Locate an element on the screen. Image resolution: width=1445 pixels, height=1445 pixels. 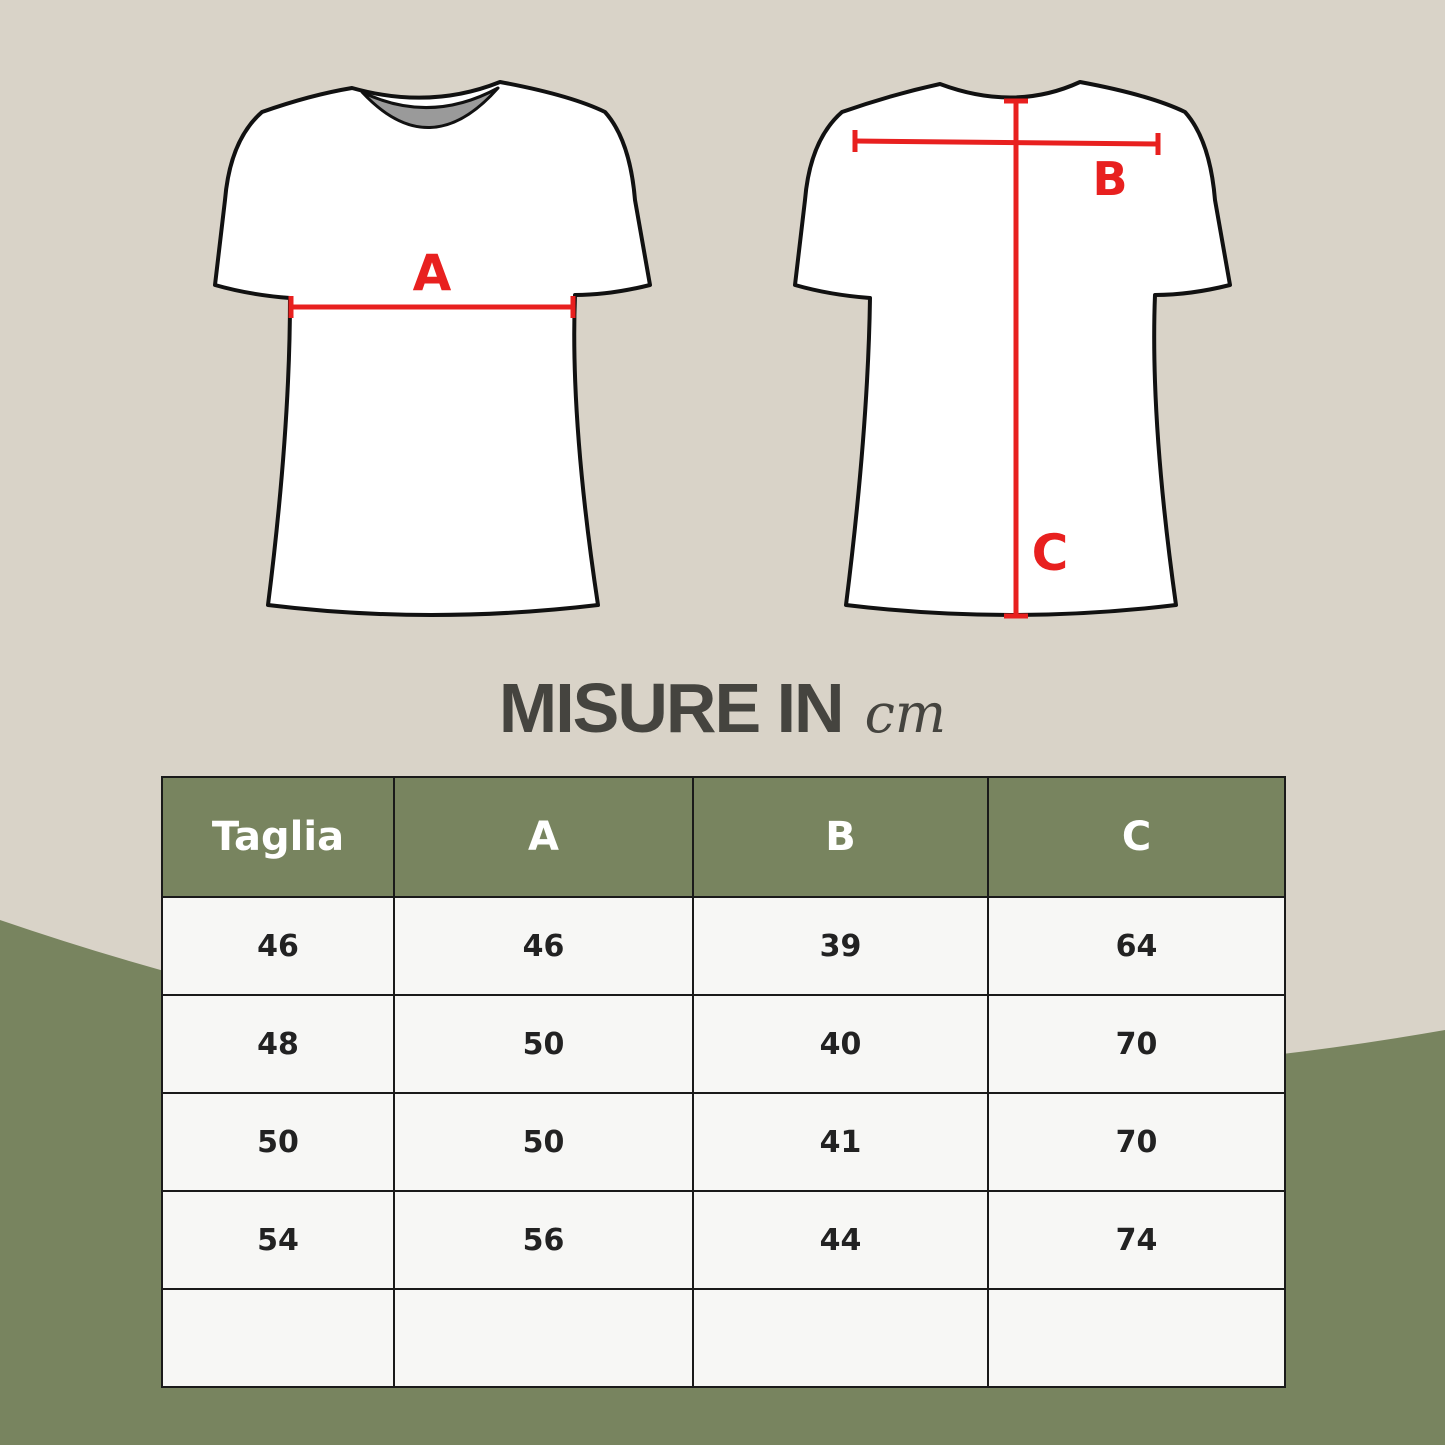
table-header-row: Taglia A B C is located at coordinates (723, 837).